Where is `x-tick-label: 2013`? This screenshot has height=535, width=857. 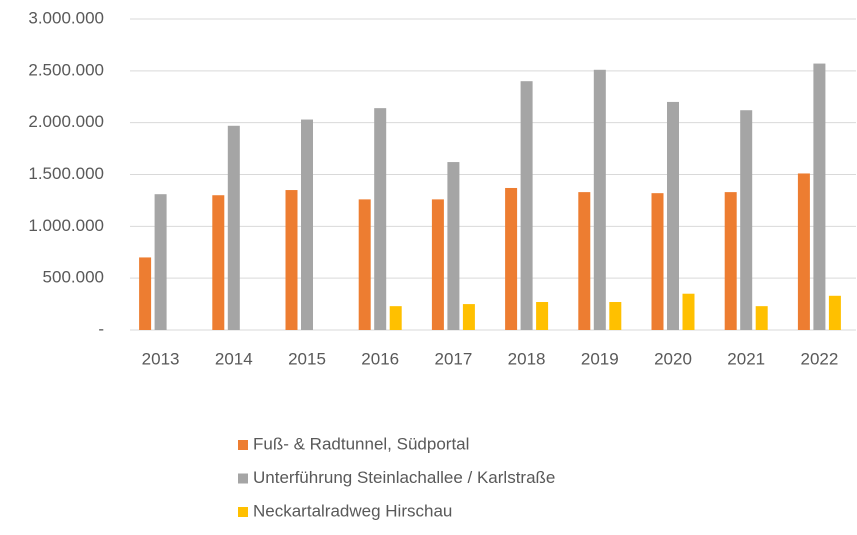
x-tick-label: 2013 is located at coordinates (161, 358).